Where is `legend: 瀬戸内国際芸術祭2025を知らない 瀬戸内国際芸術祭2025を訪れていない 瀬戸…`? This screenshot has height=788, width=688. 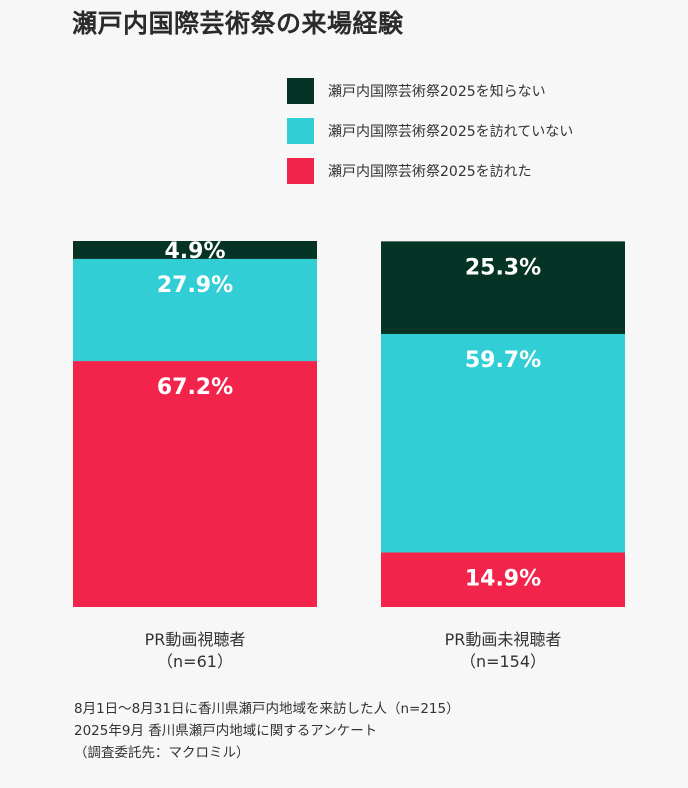 legend: 瀬戸内国際芸術祭2025を知らない 瀬戸内国際芸術祭2025を訪れていない 瀬戸… is located at coordinates (430, 138).